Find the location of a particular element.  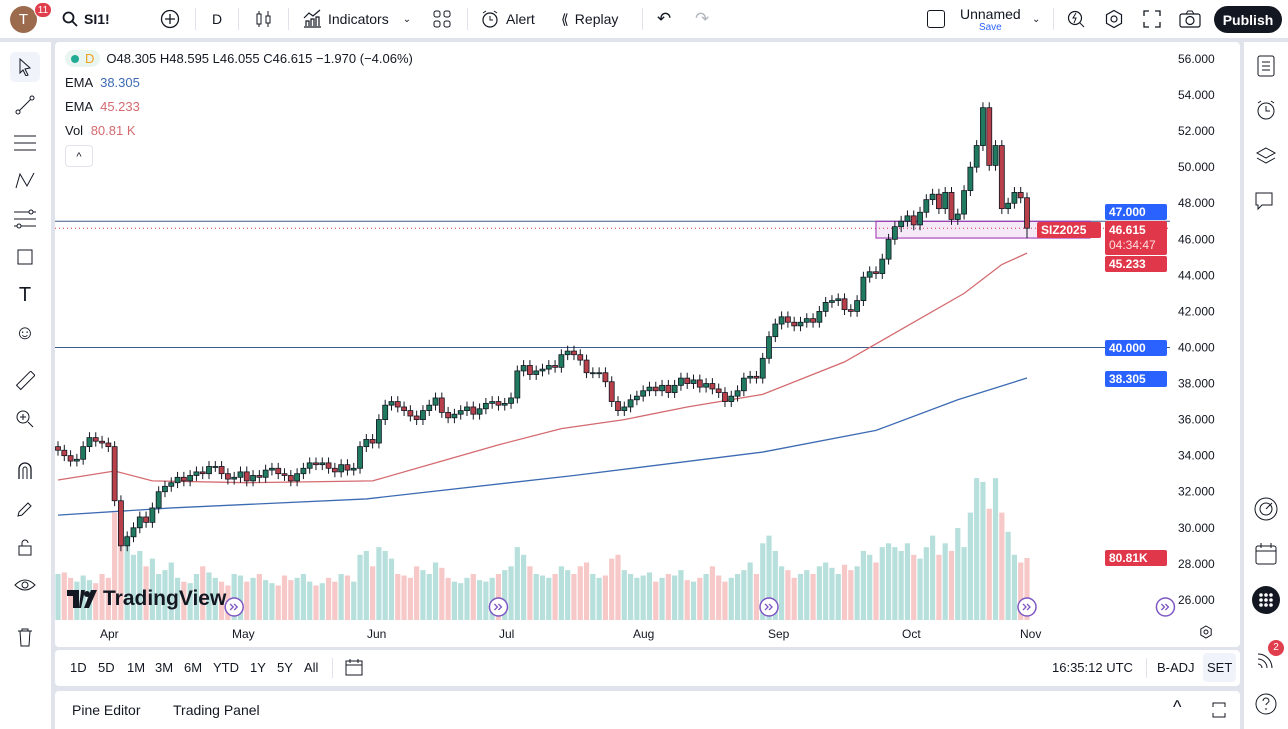

alert-button: Alert is located at coordinates (507, 19).